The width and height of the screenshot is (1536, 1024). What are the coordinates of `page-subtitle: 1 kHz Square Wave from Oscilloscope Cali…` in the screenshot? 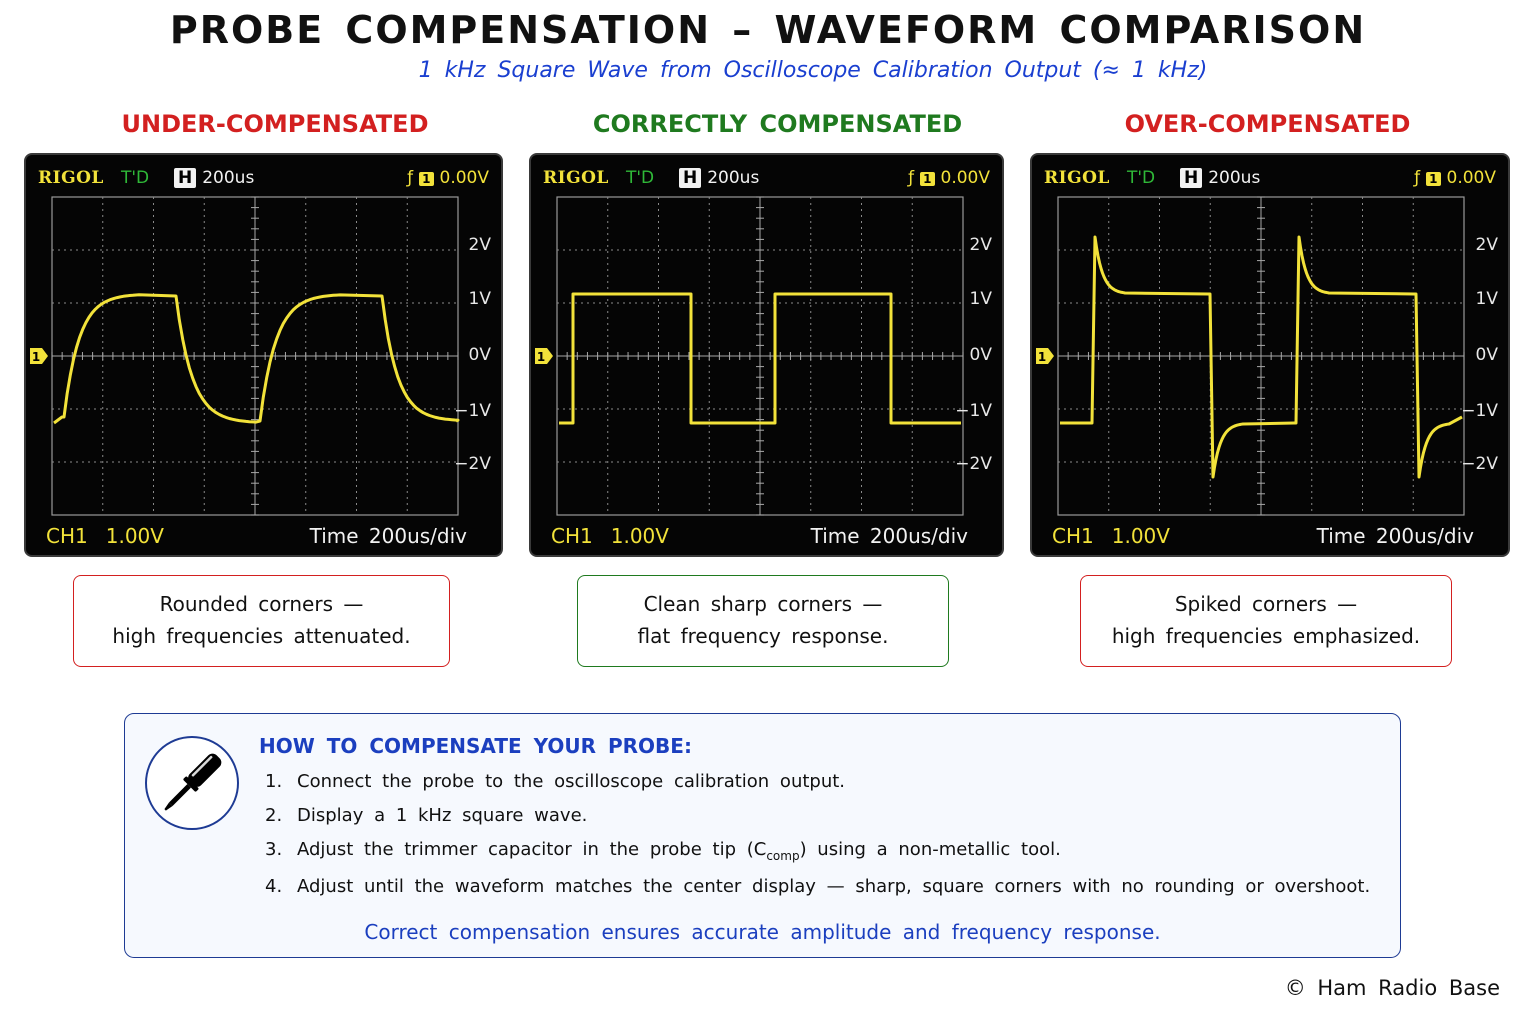 It's located at (813, 70).